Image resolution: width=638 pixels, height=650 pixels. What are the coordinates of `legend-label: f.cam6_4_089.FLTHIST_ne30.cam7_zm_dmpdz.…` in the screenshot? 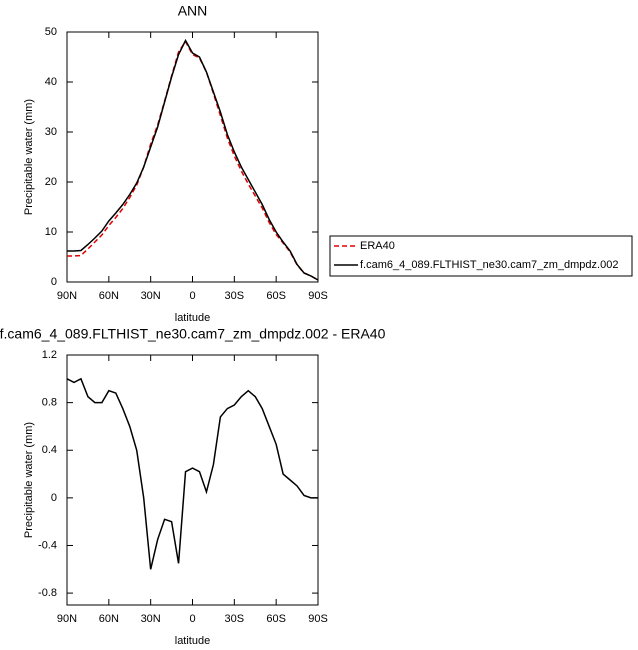 It's located at (489, 265).